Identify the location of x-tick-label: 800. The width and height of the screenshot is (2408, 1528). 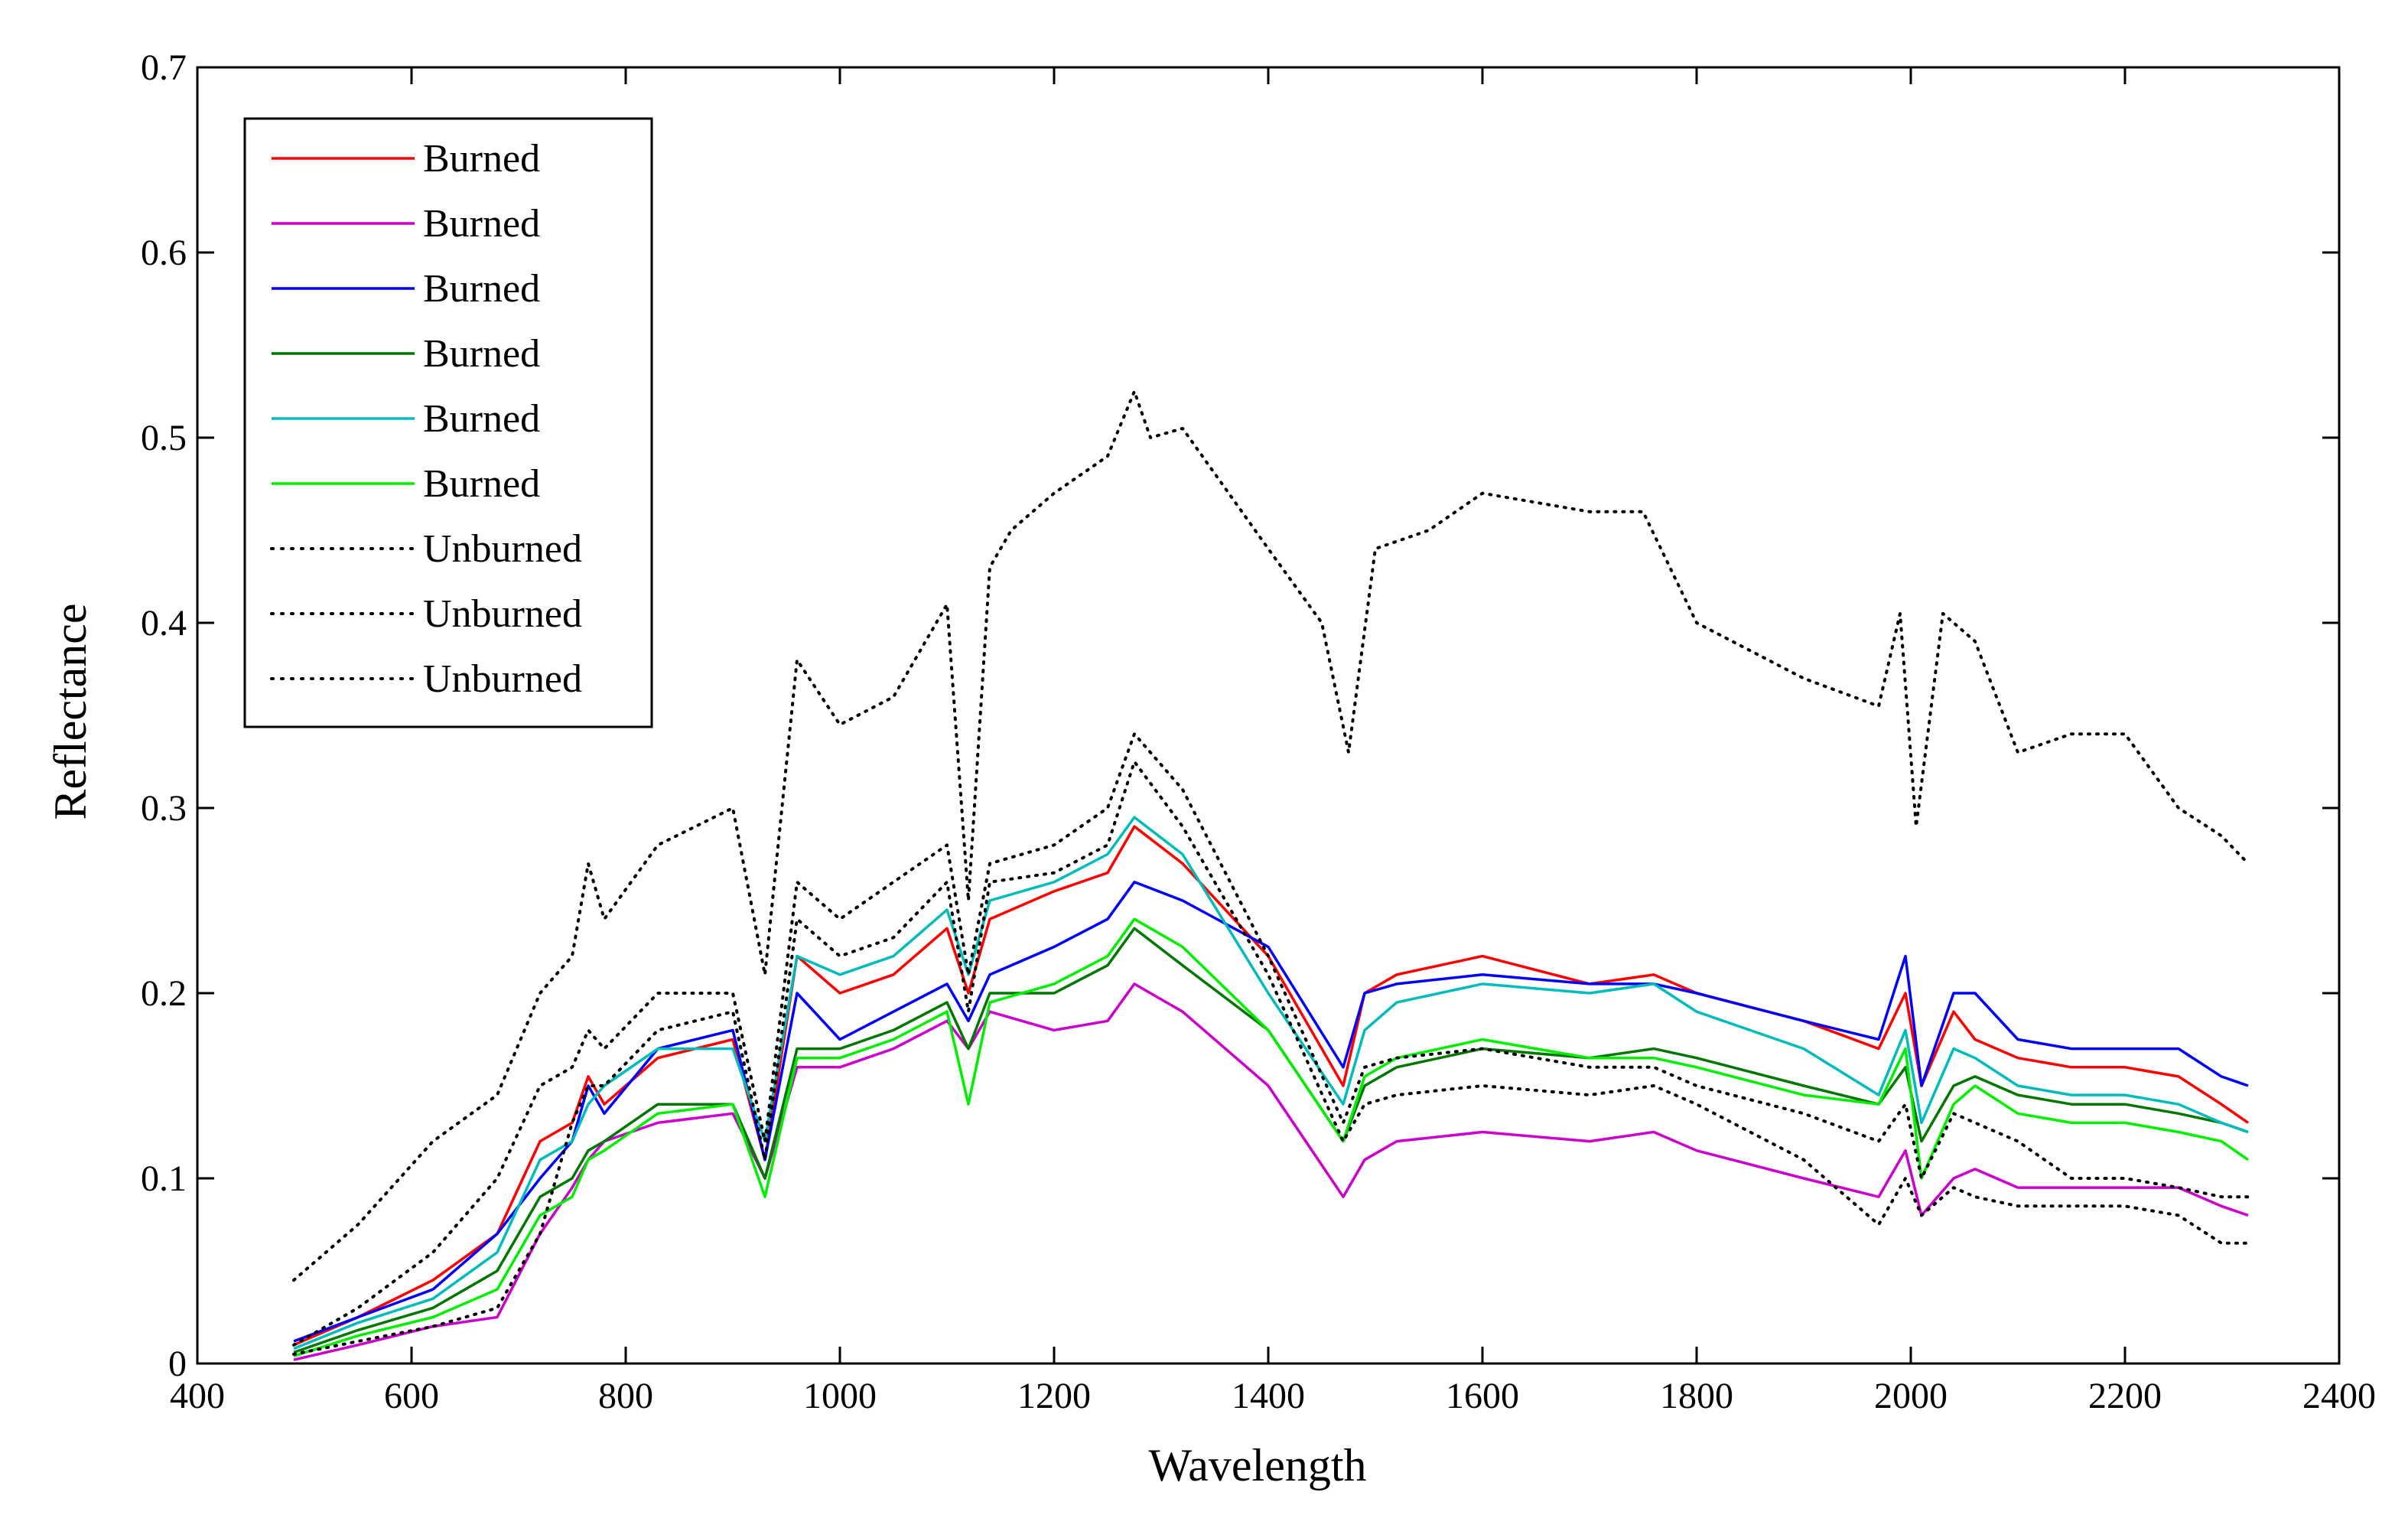
(625, 1396).